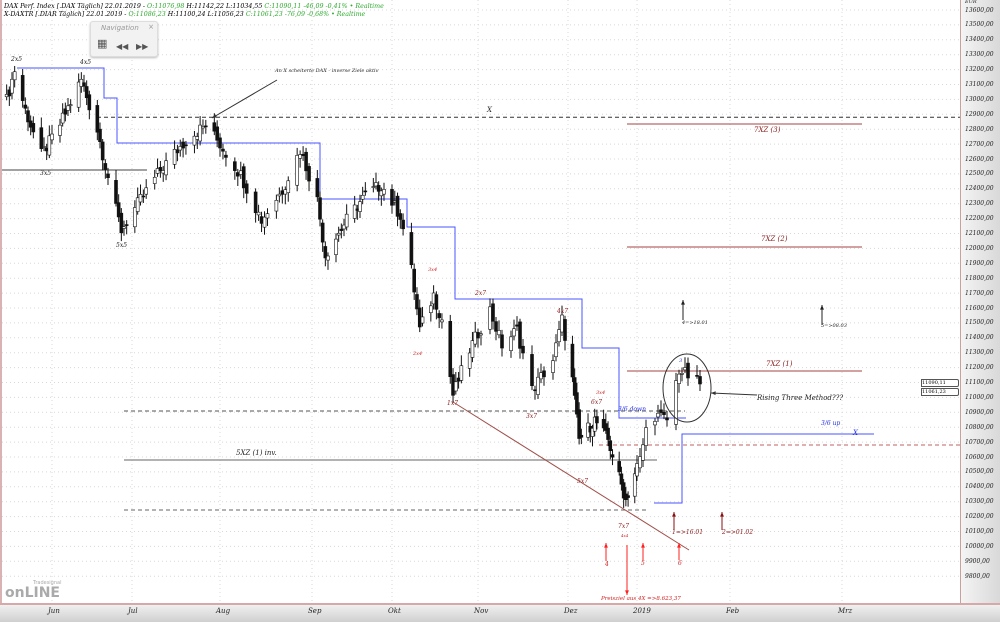 Image resolution: width=1000 pixels, height=622 pixels. Describe the element at coordinates (695, 323) in the screenshot. I see `label-target-4: 4=>18.01` at that location.